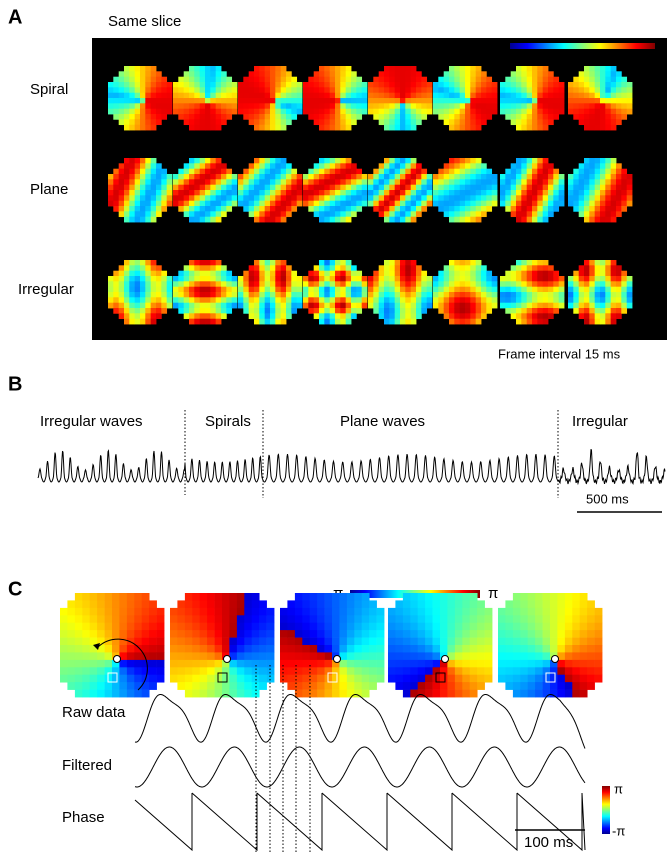 The image size is (670, 857). What do you see at coordinates (559, 353) in the screenshot?
I see `note: Frame interval 15 ms` at bounding box center [559, 353].